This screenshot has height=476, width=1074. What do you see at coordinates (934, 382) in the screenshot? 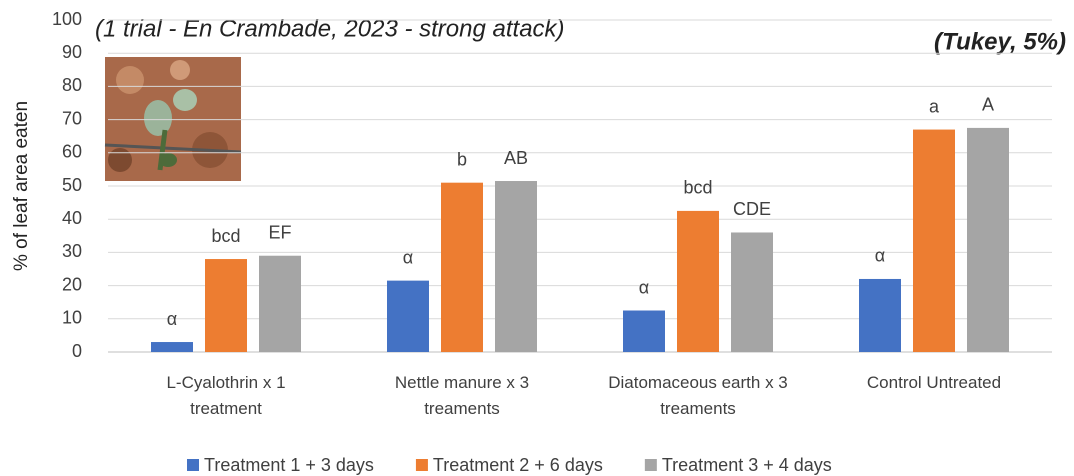
I see `x-tick-label: Control Untreated` at bounding box center [934, 382].